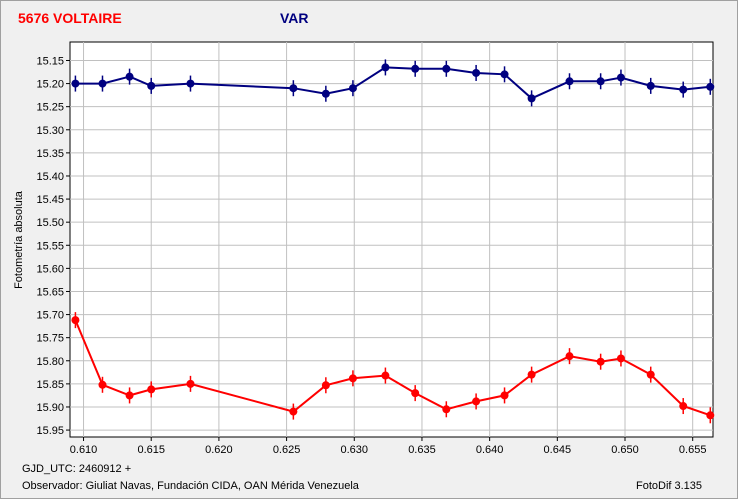  What do you see at coordinates (19, 239) in the screenshot?
I see `y-axis-label: Fotometría absoluta` at bounding box center [19, 239].